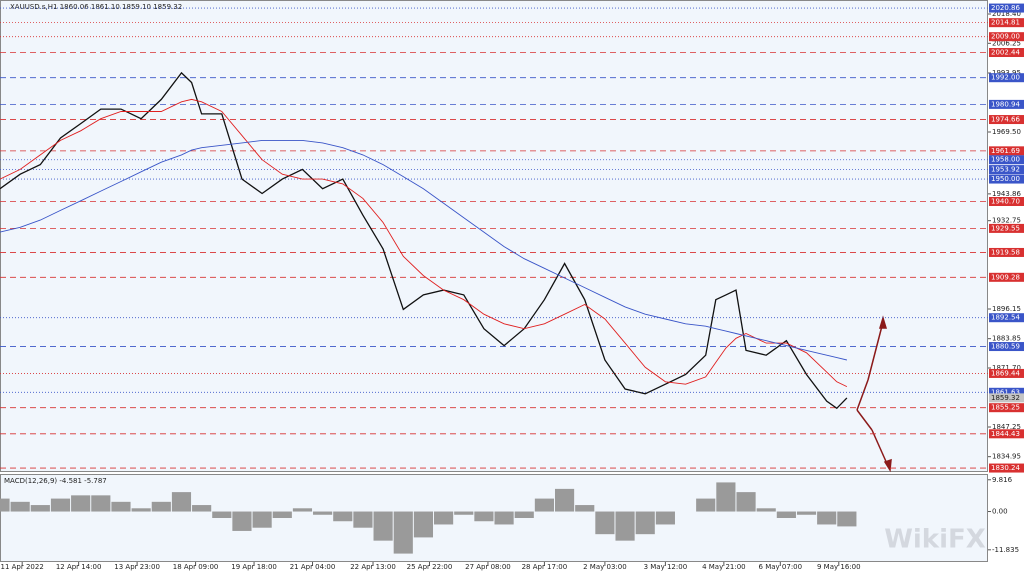  What do you see at coordinates (494, 518) in the screenshot?
I see `macd-frame` at bounding box center [494, 518].